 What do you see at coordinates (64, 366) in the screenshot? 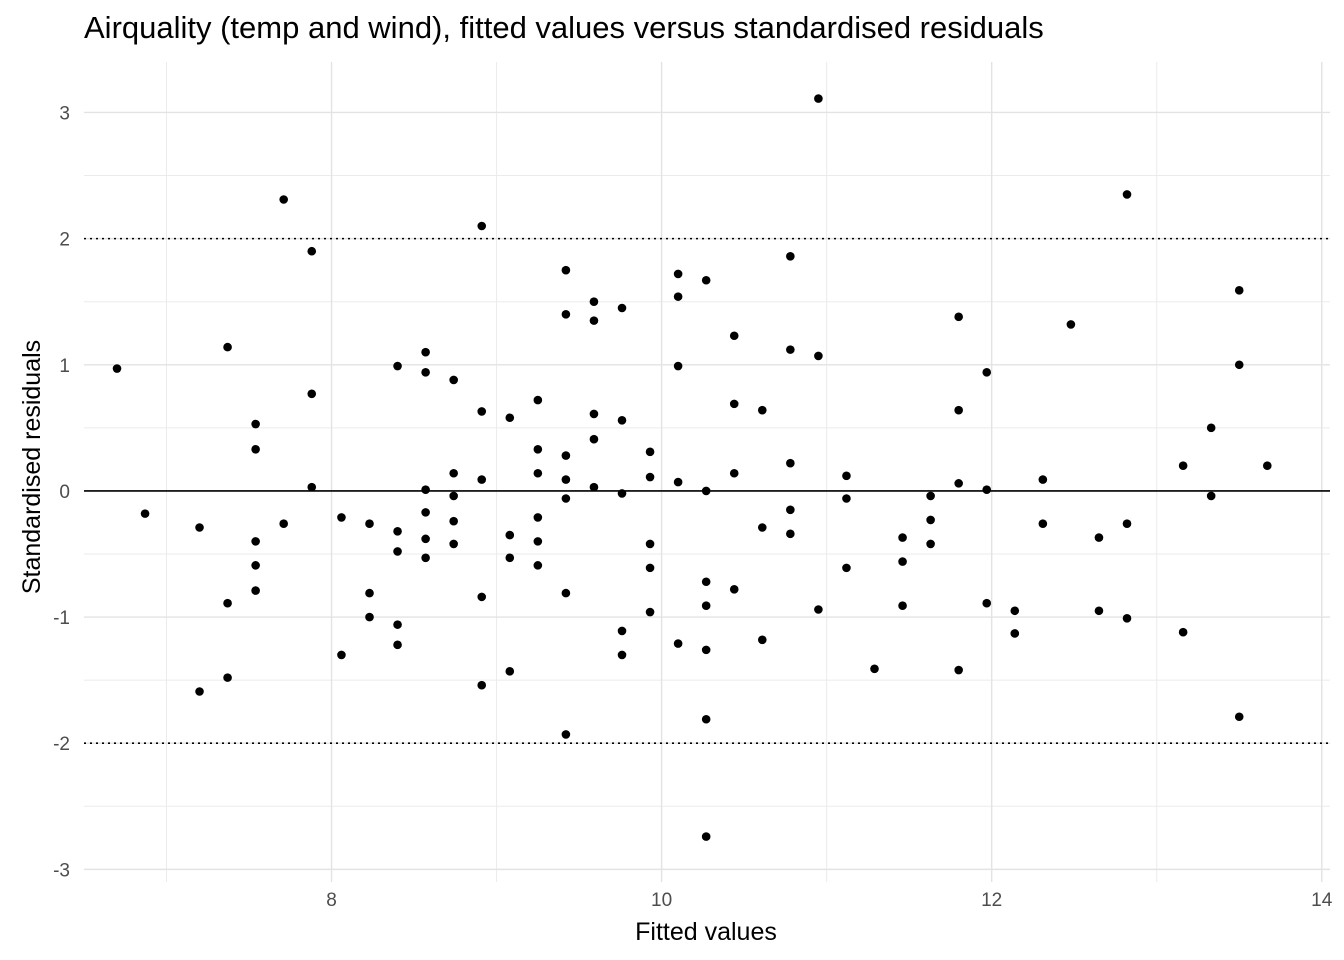
I see `y-tick-label: 1` at bounding box center [64, 366].